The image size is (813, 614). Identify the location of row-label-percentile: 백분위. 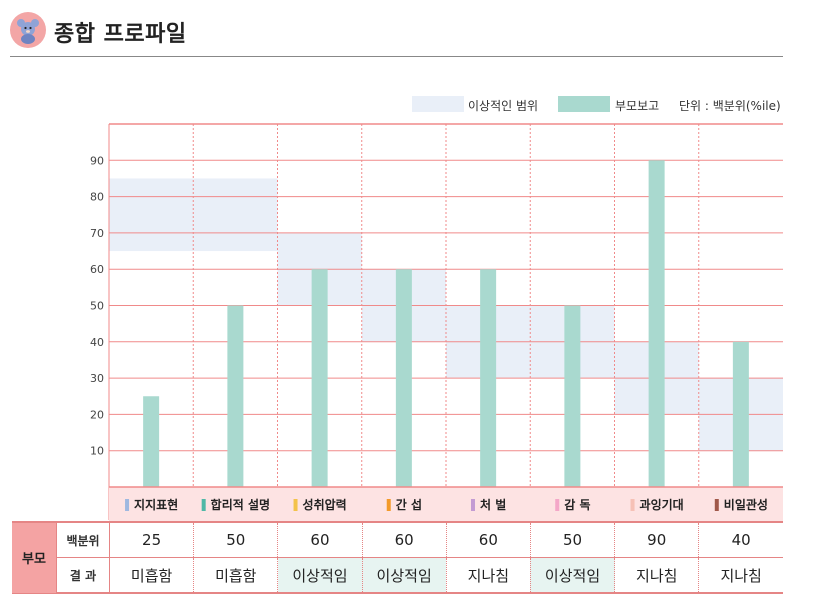
(83, 539).